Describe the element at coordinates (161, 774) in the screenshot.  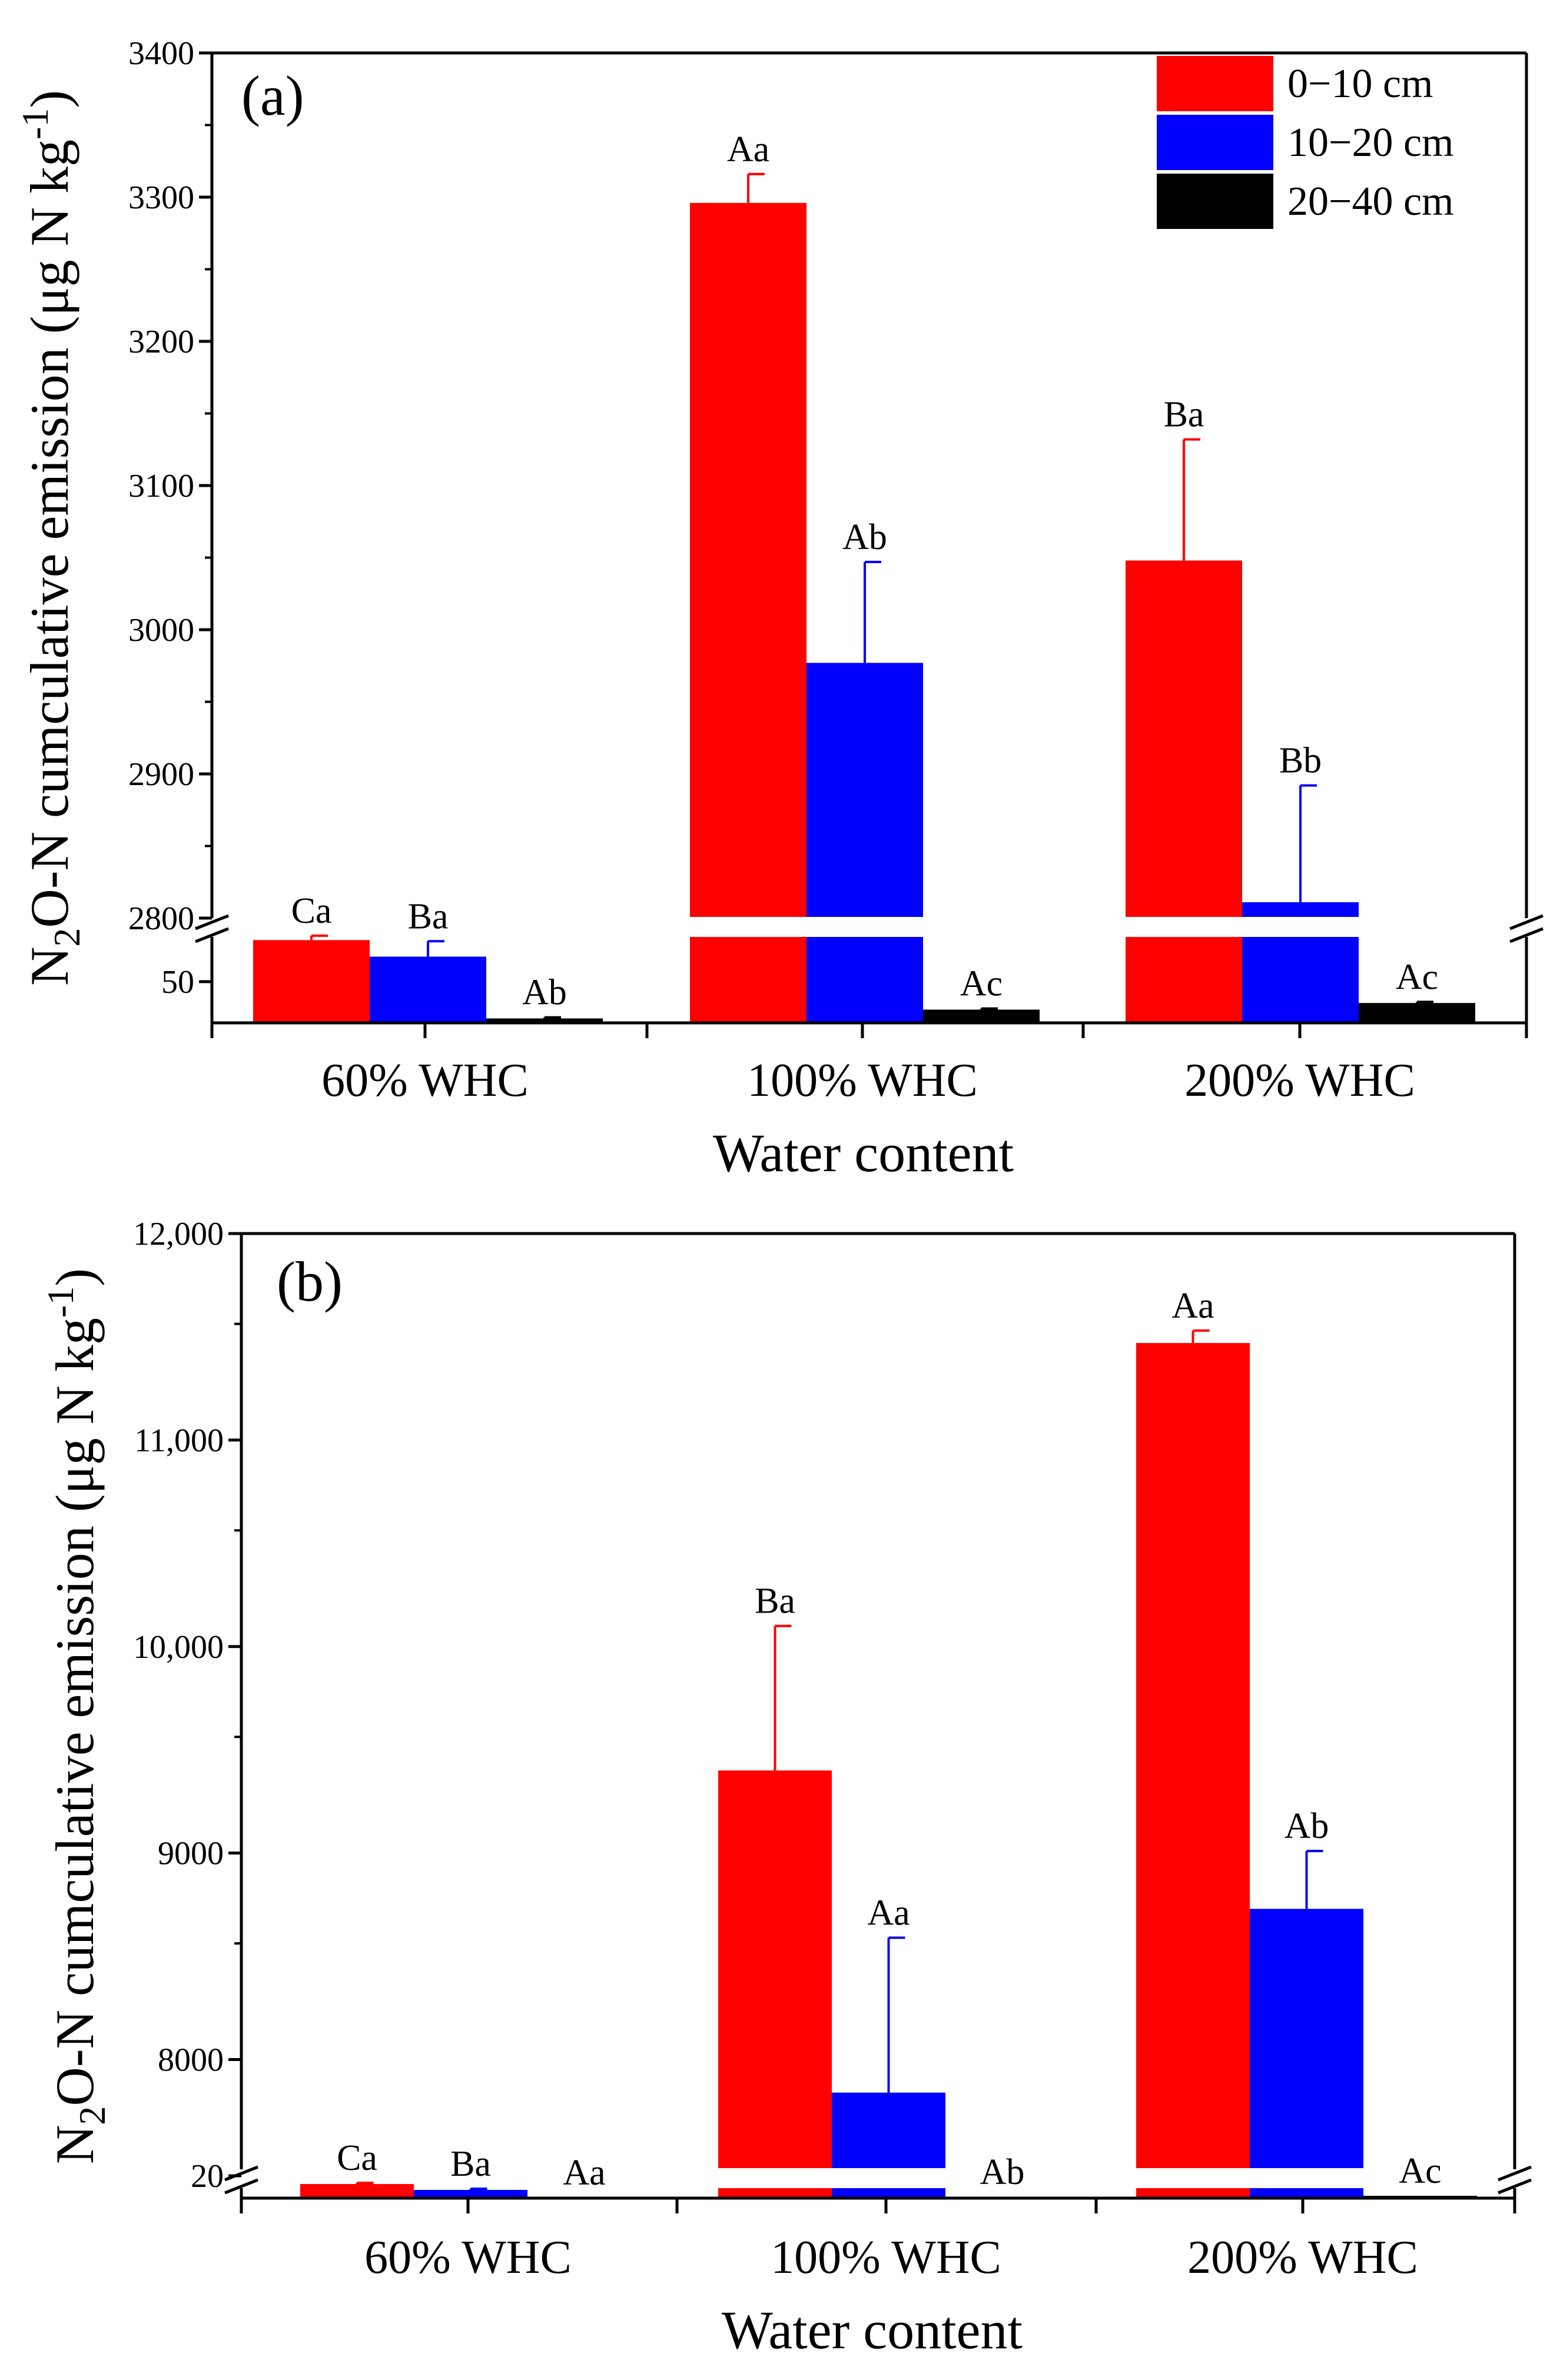
I see `y-tick-label: 2900` at that location.